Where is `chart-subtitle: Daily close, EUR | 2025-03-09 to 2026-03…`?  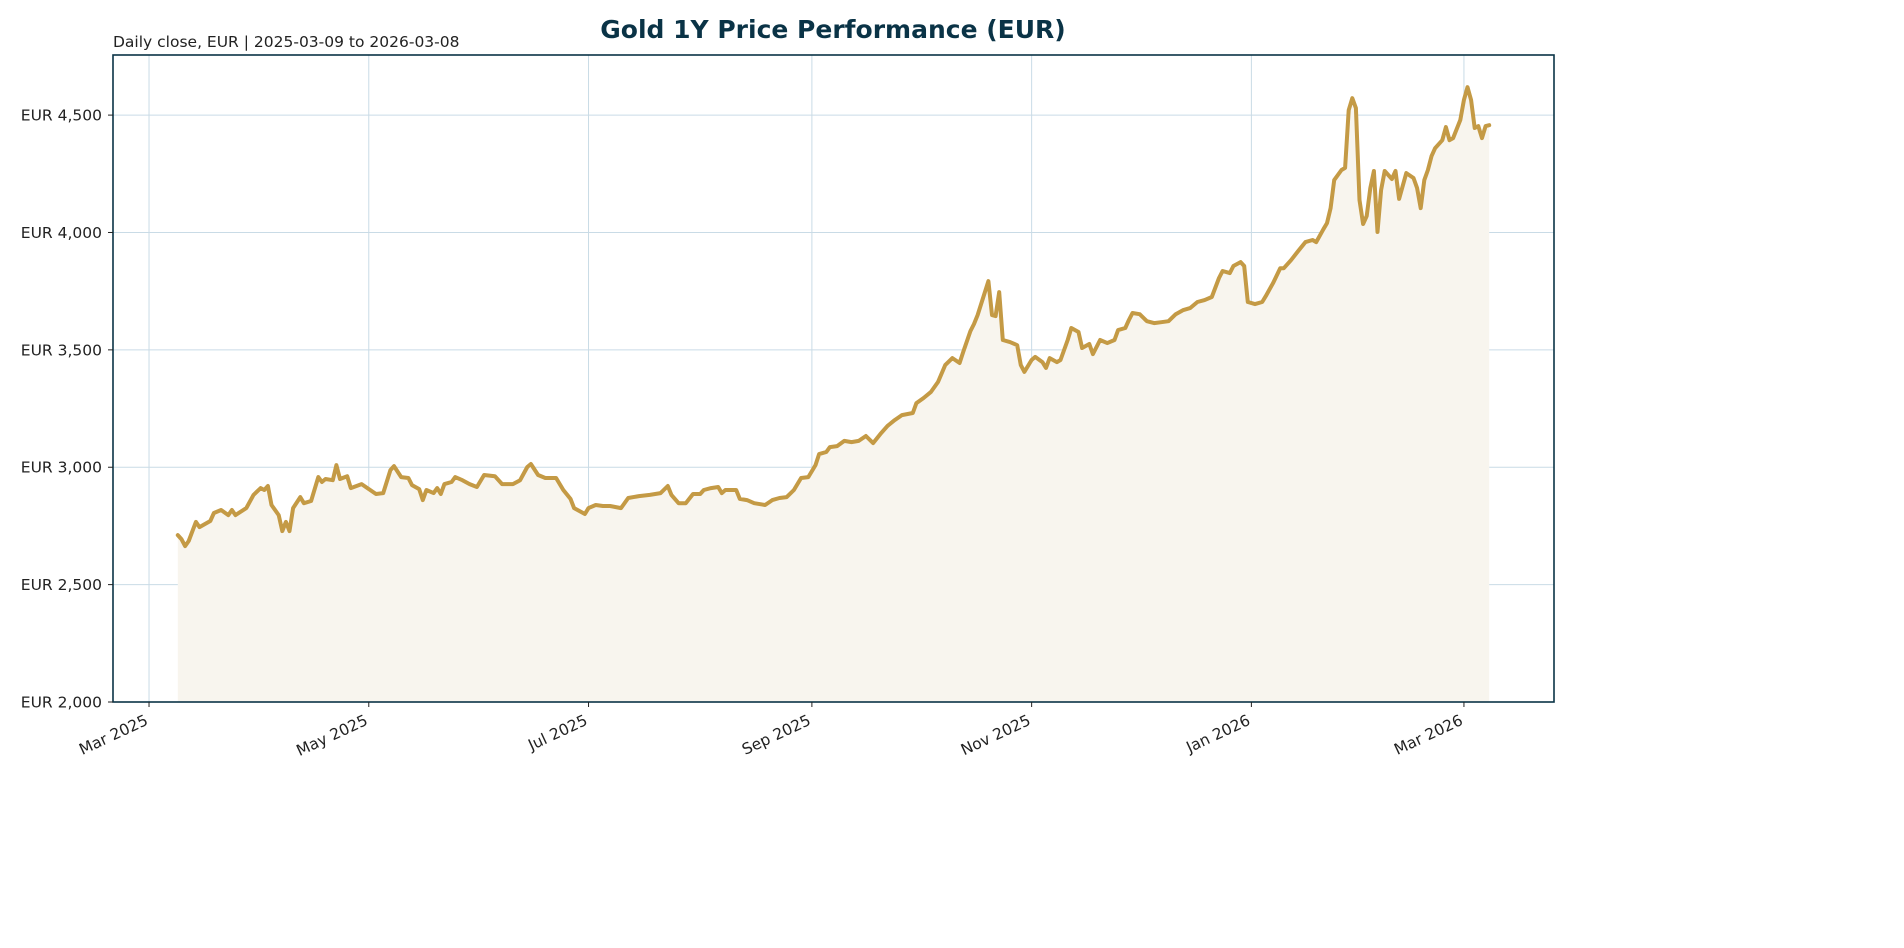
chart-subtitle: Daily close, EUR | 2025-03-09 to 2026-03… is located at coordinates (286, 42).